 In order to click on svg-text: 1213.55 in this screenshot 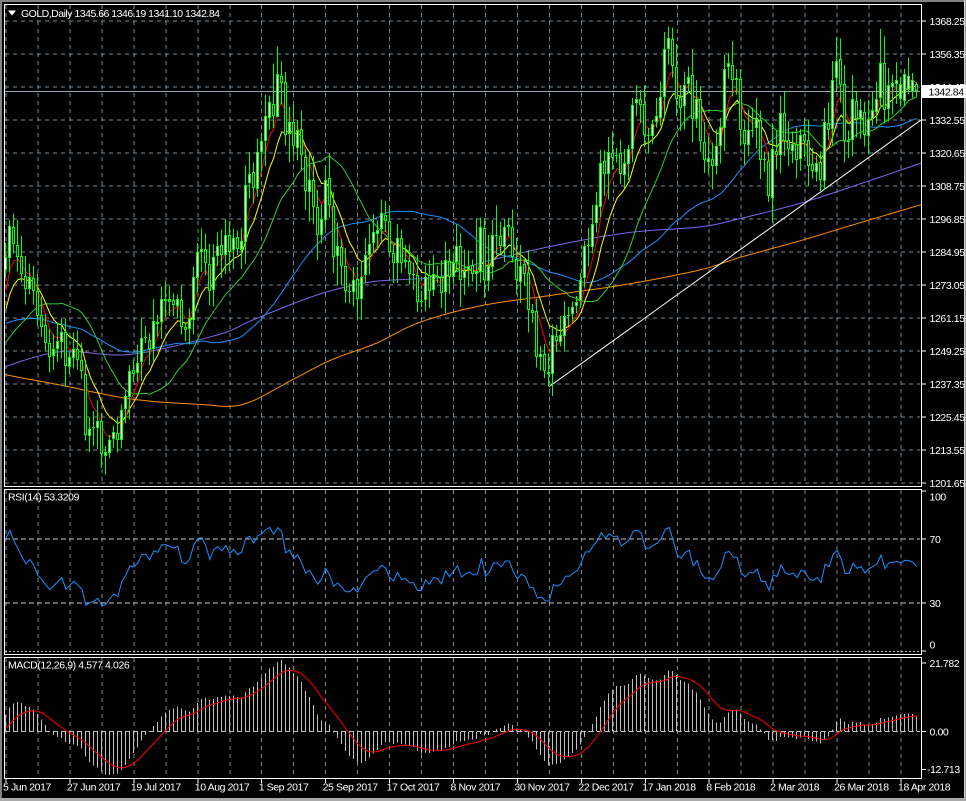, I will do `click(948, 451)`.